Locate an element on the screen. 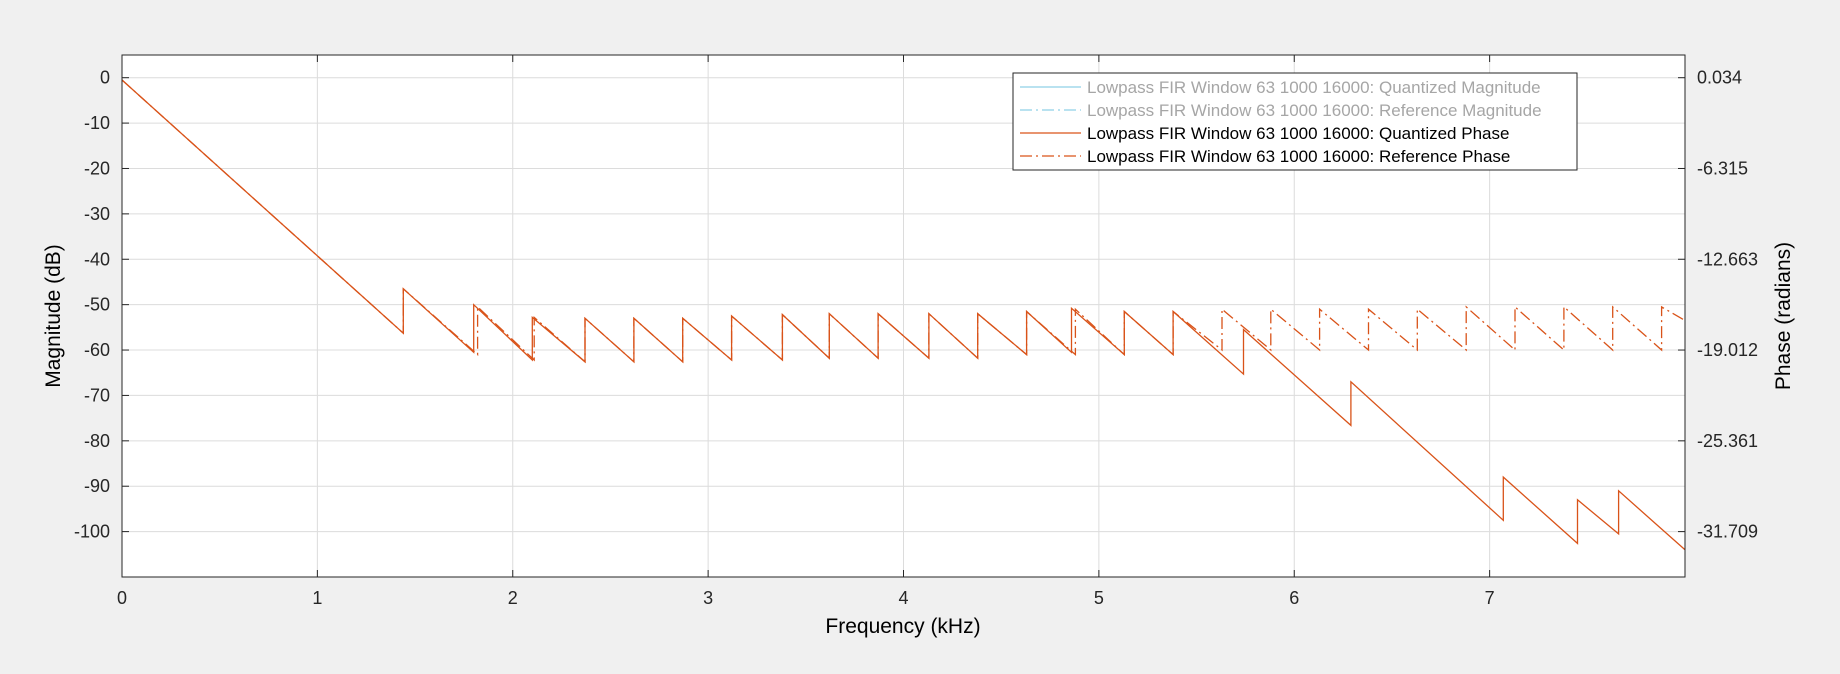  x-tick-label: 4 is located at coordinates (903, 598).